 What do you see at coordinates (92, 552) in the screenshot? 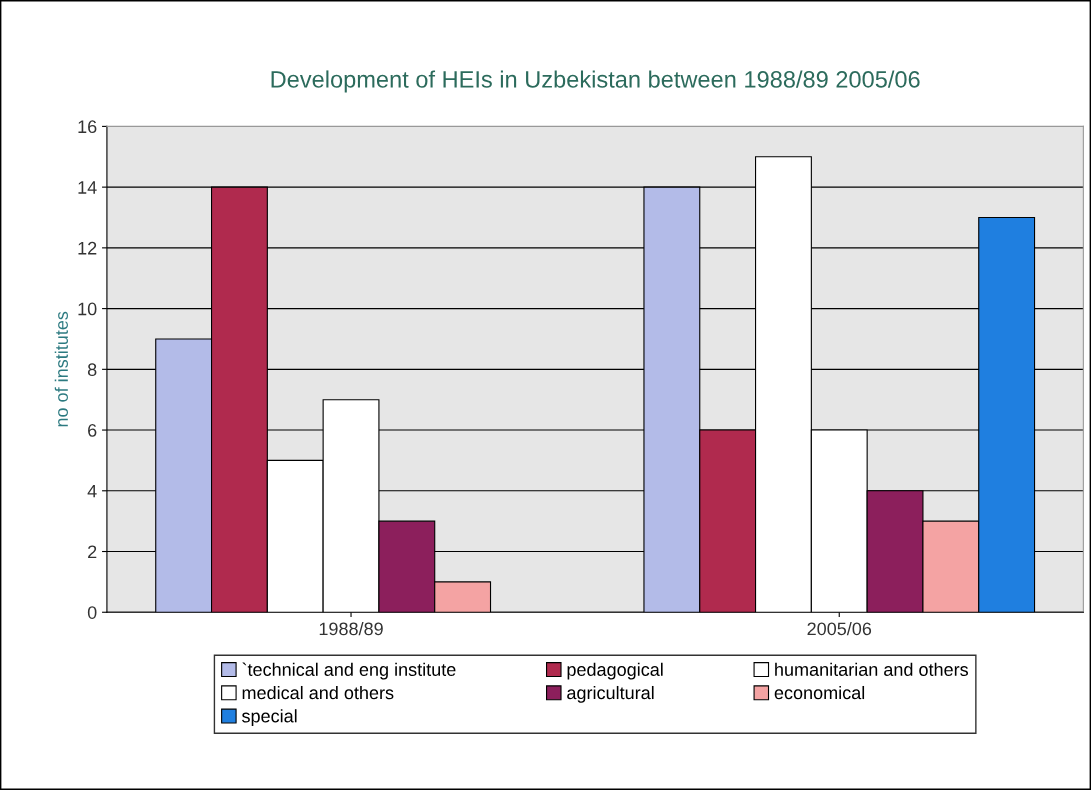
I see `y-tick-label: 2` at bounding box center [92, 552].